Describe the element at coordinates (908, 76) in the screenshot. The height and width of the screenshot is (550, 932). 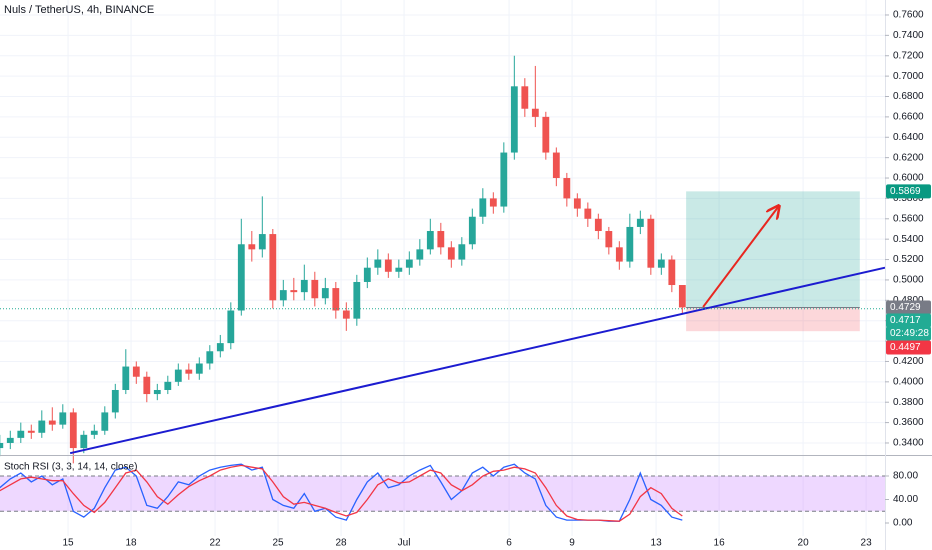
I see `y-tick-label: 0.7000` at that location.